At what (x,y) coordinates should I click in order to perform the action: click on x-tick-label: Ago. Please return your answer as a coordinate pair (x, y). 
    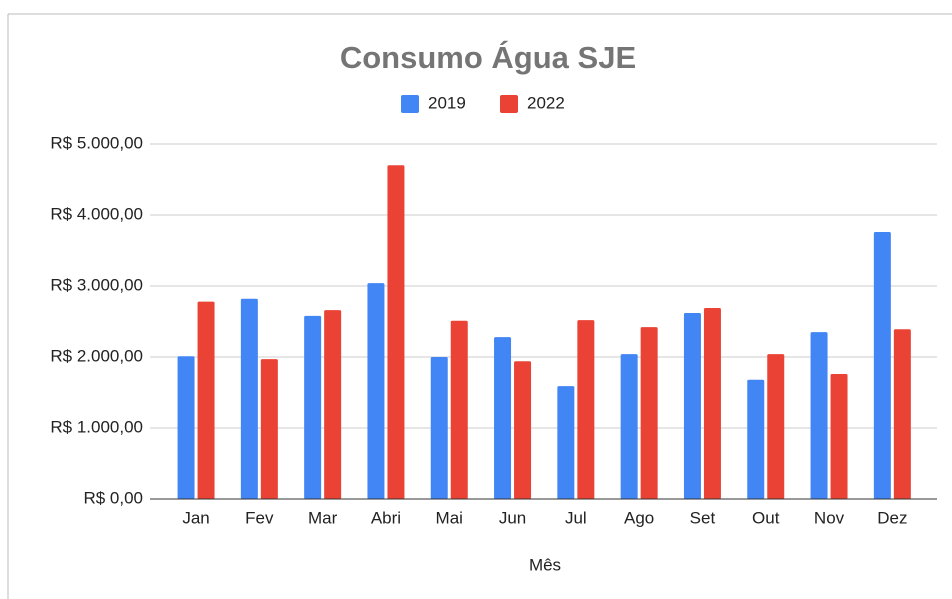
    Looking at the image, I should click on (639, 517).